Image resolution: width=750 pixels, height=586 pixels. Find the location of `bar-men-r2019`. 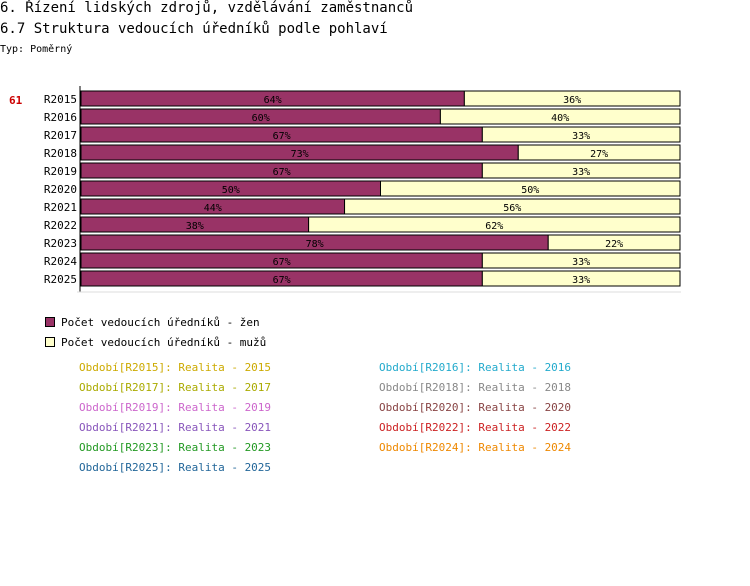

bar-men-r2019 is located at coordinates (581, 170).